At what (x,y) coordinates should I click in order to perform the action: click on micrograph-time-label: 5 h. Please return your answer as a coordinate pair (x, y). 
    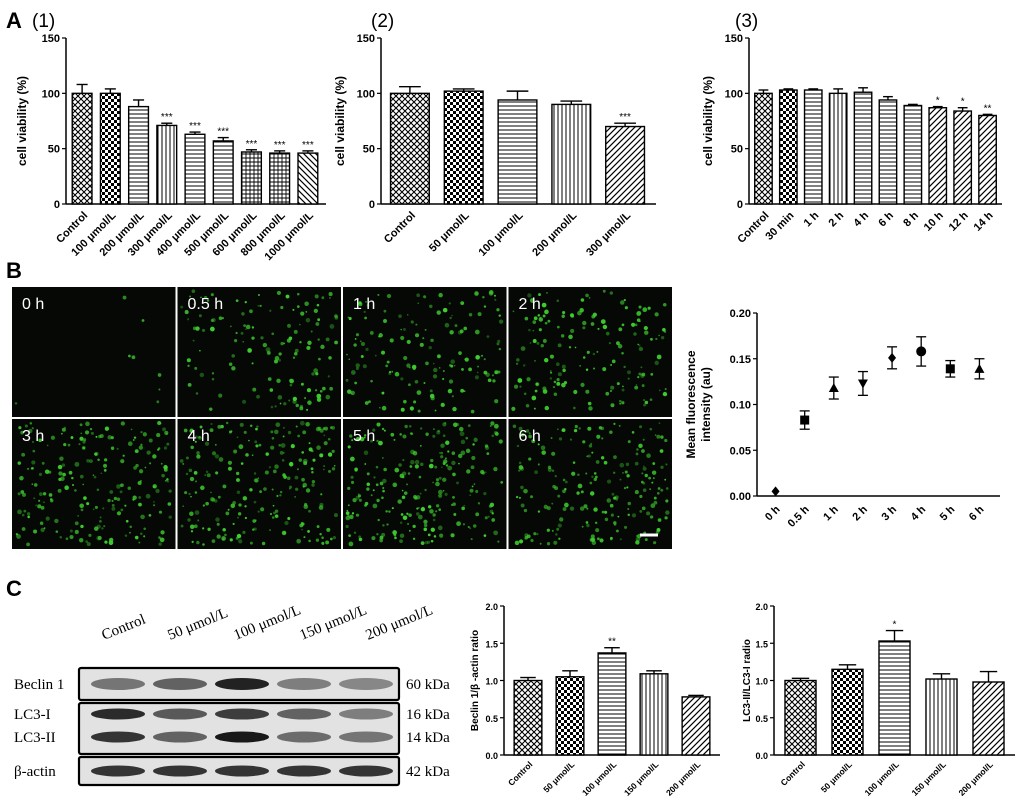
    Looking at the image, I should click on (364, 436).